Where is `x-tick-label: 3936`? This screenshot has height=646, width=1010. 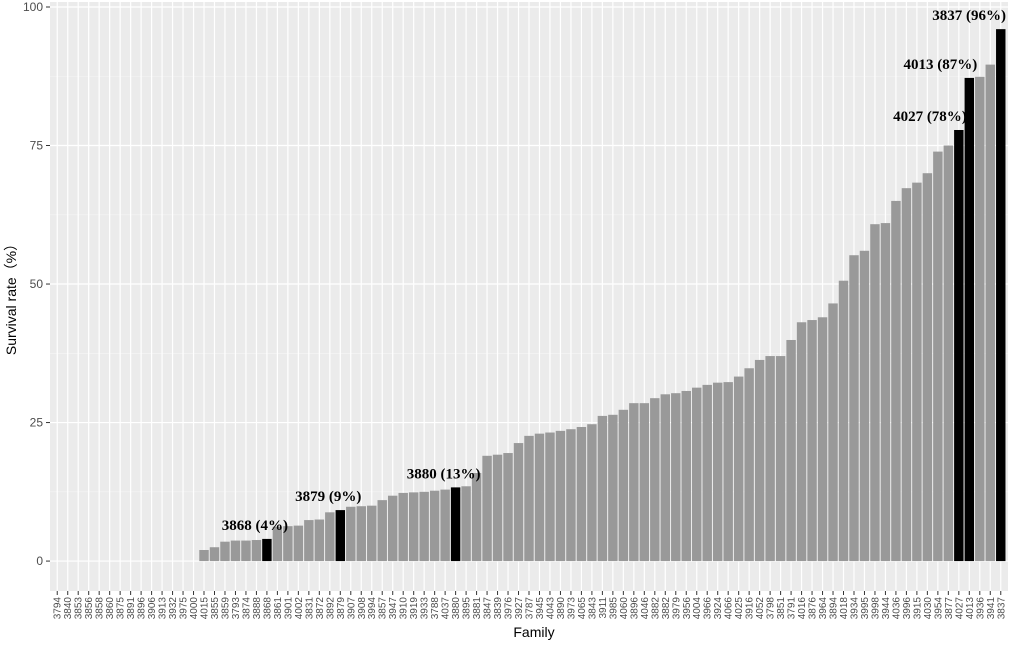
x-tick-label: 3936 is located at coordinates (980, 608).